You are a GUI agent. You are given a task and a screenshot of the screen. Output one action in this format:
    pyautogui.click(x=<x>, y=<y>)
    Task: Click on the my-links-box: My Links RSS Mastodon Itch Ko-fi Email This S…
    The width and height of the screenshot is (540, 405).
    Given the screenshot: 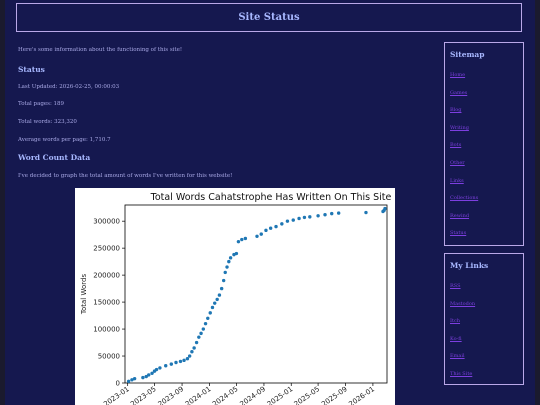 What is the action you would take?
    pyautogui.click(x=484, y=319)
    